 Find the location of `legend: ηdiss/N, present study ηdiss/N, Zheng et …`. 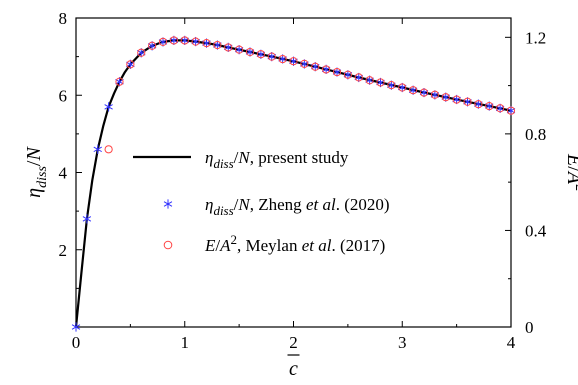

legend: ηdiss/N, present study ηdiss/N, Zheng et … is located at coordinates (261, 201).